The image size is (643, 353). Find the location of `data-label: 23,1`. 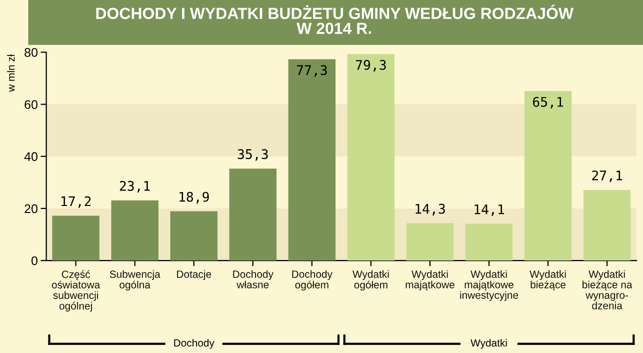

data-label: 23,1 is located at coordinates (135, 186).